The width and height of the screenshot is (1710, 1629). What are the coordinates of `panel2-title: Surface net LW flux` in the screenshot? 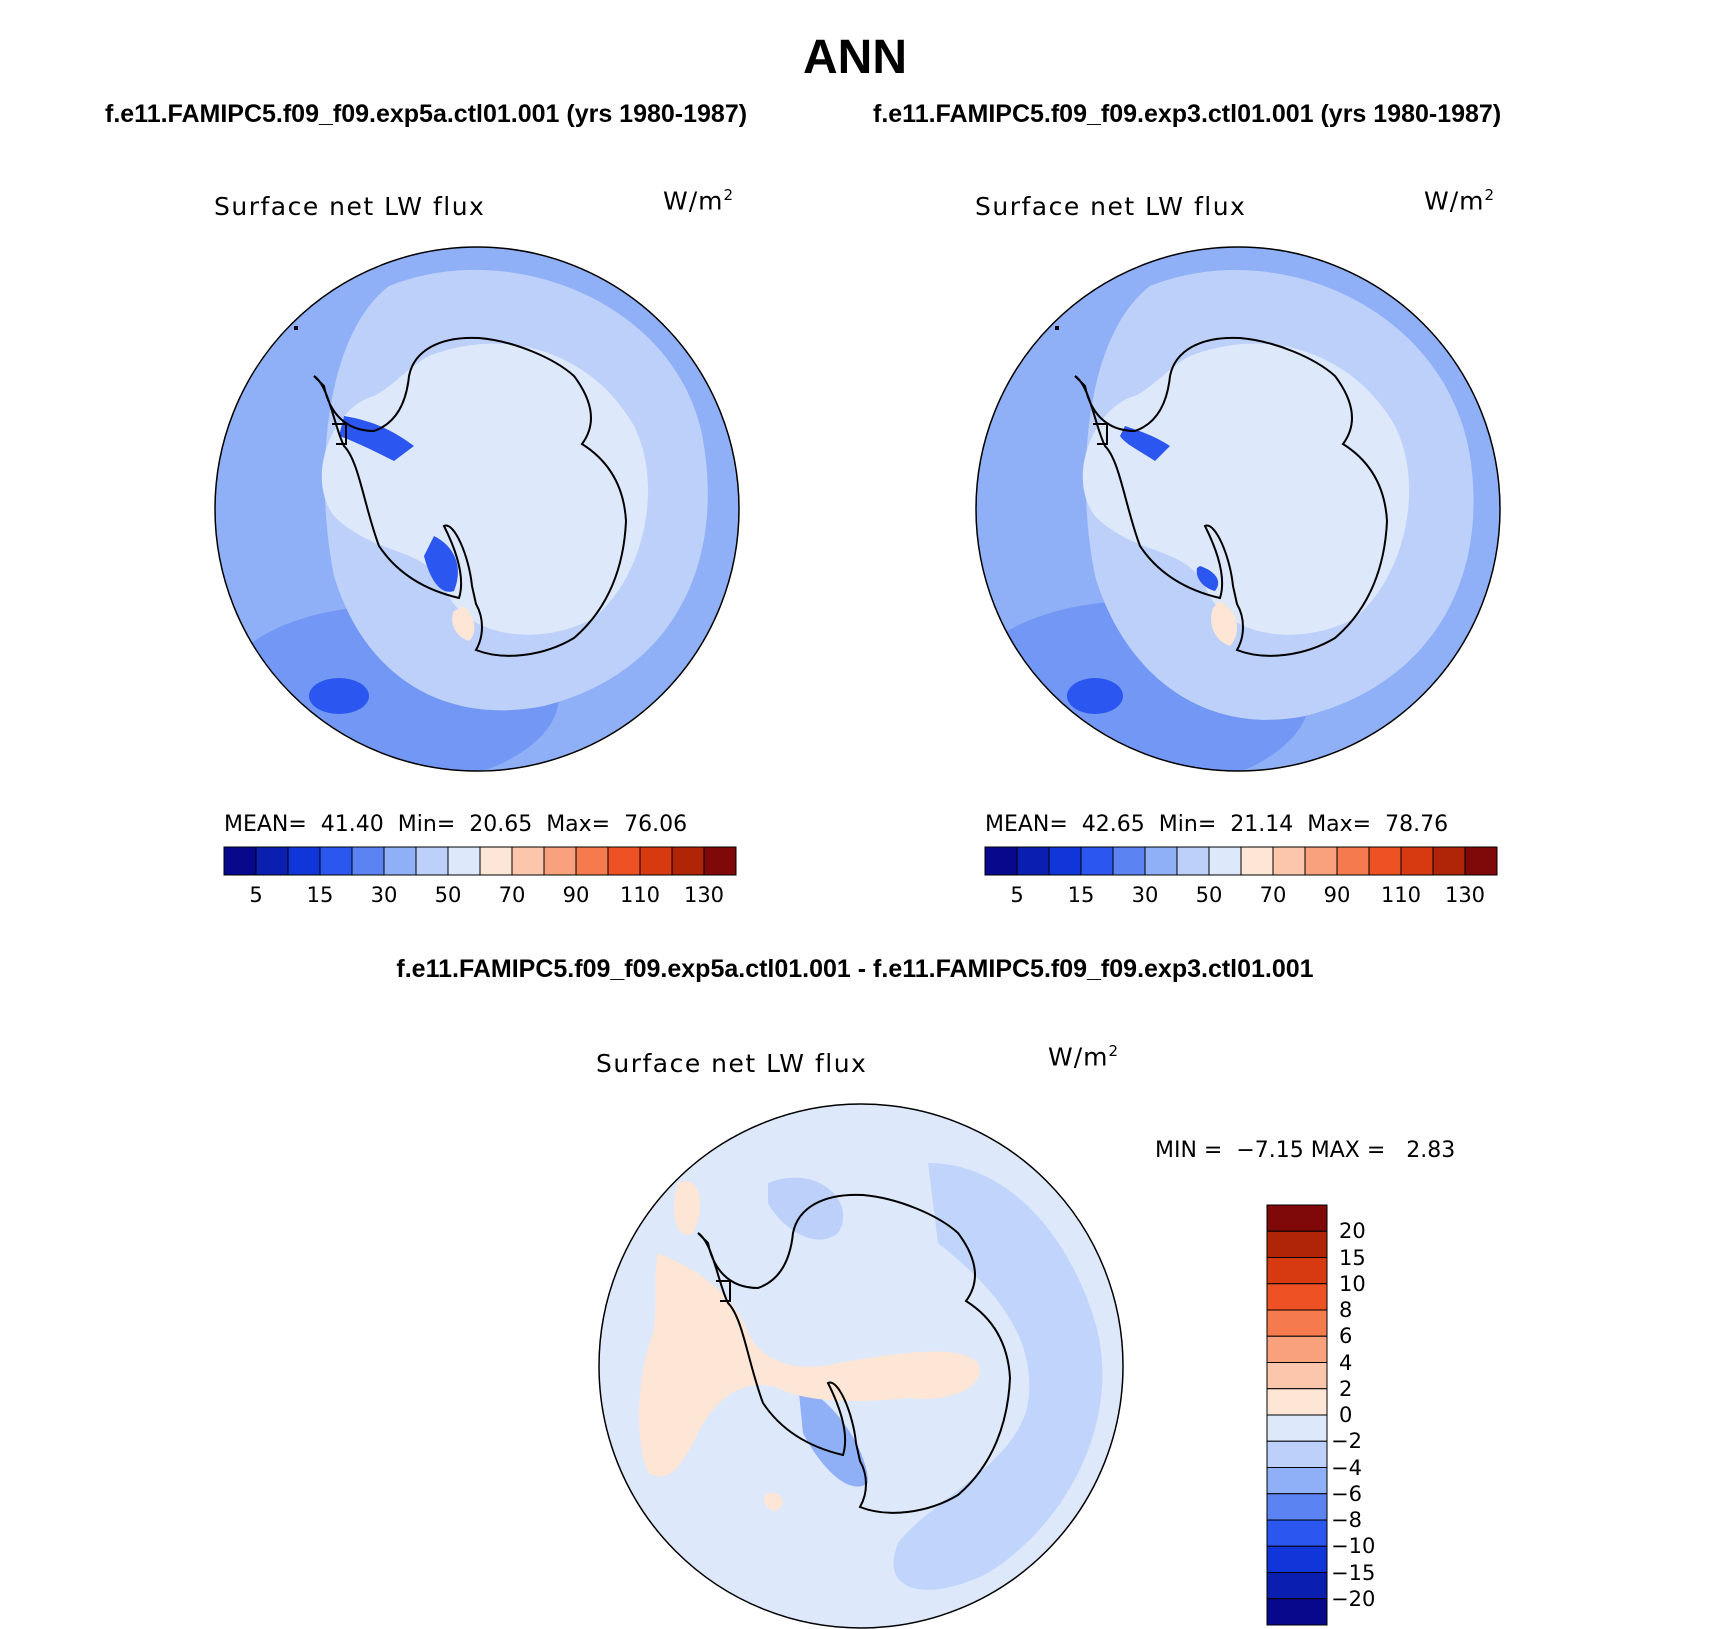 It's located at (1111, 206).